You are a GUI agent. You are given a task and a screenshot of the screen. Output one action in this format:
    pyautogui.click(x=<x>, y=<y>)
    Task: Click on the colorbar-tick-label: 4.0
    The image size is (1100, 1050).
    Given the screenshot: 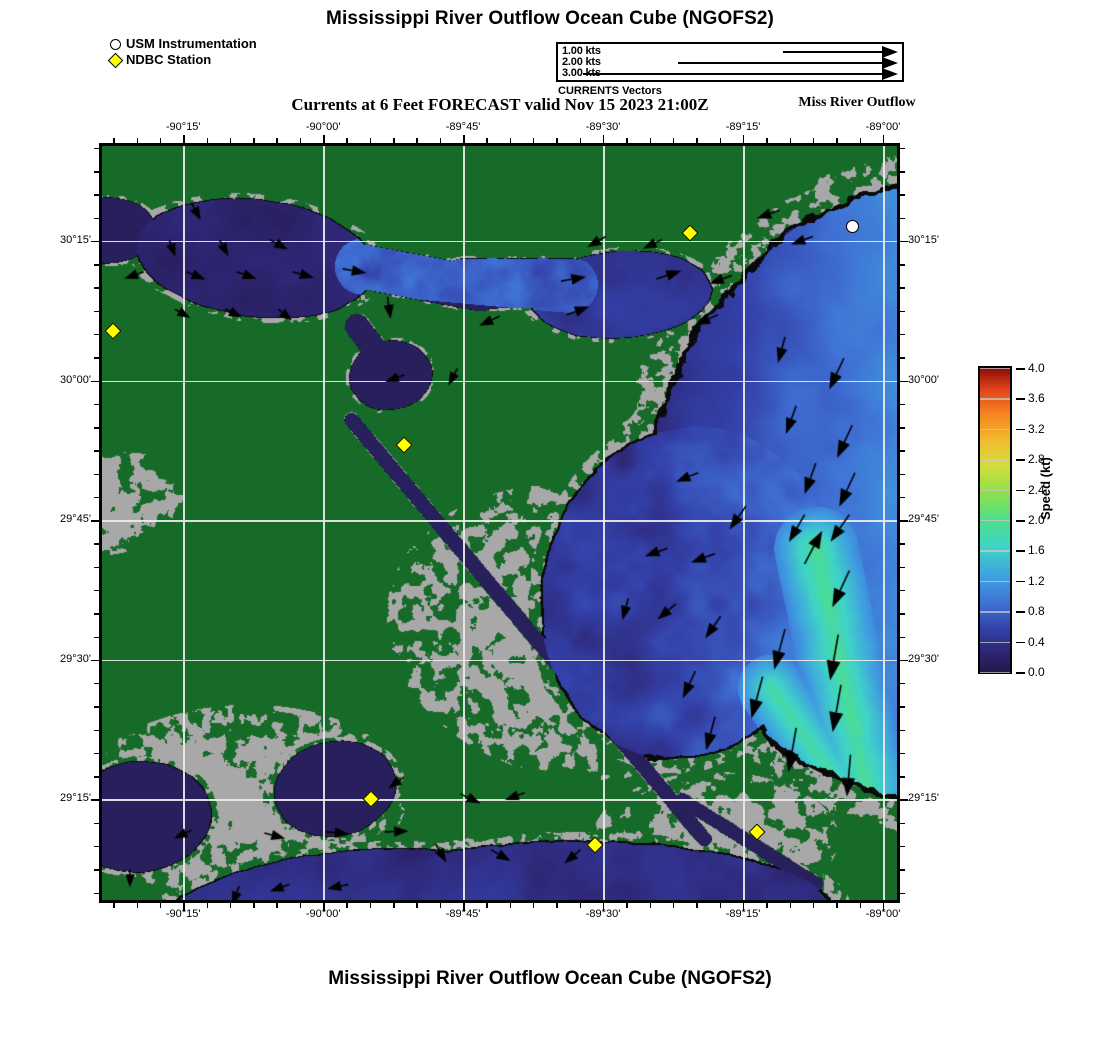 What is the action you would take?
    pyautogui.click(x=1036, y=368)
    